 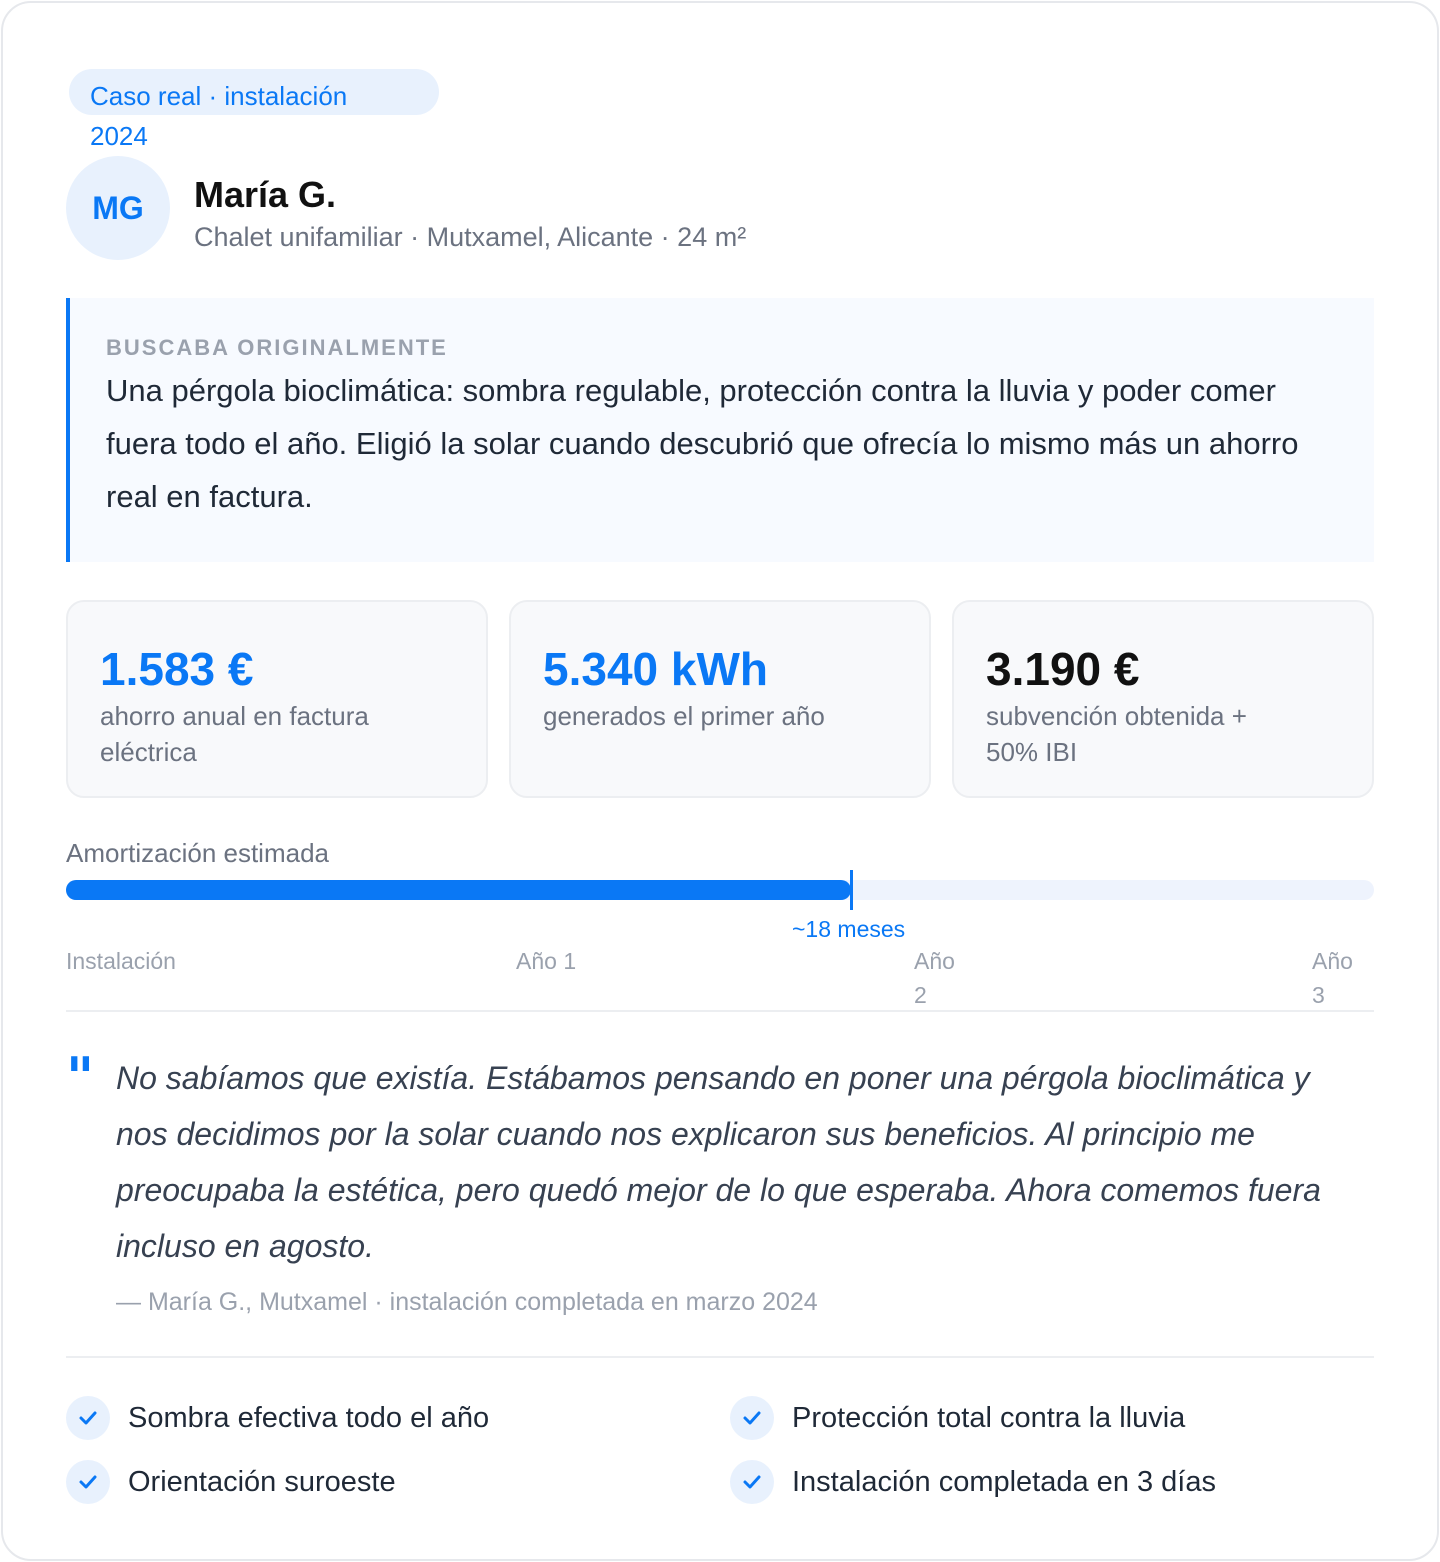 What do you see at coordinates (851, 890) in the screenshot?
I see `payback-marker` at bounding box center [851, 890].